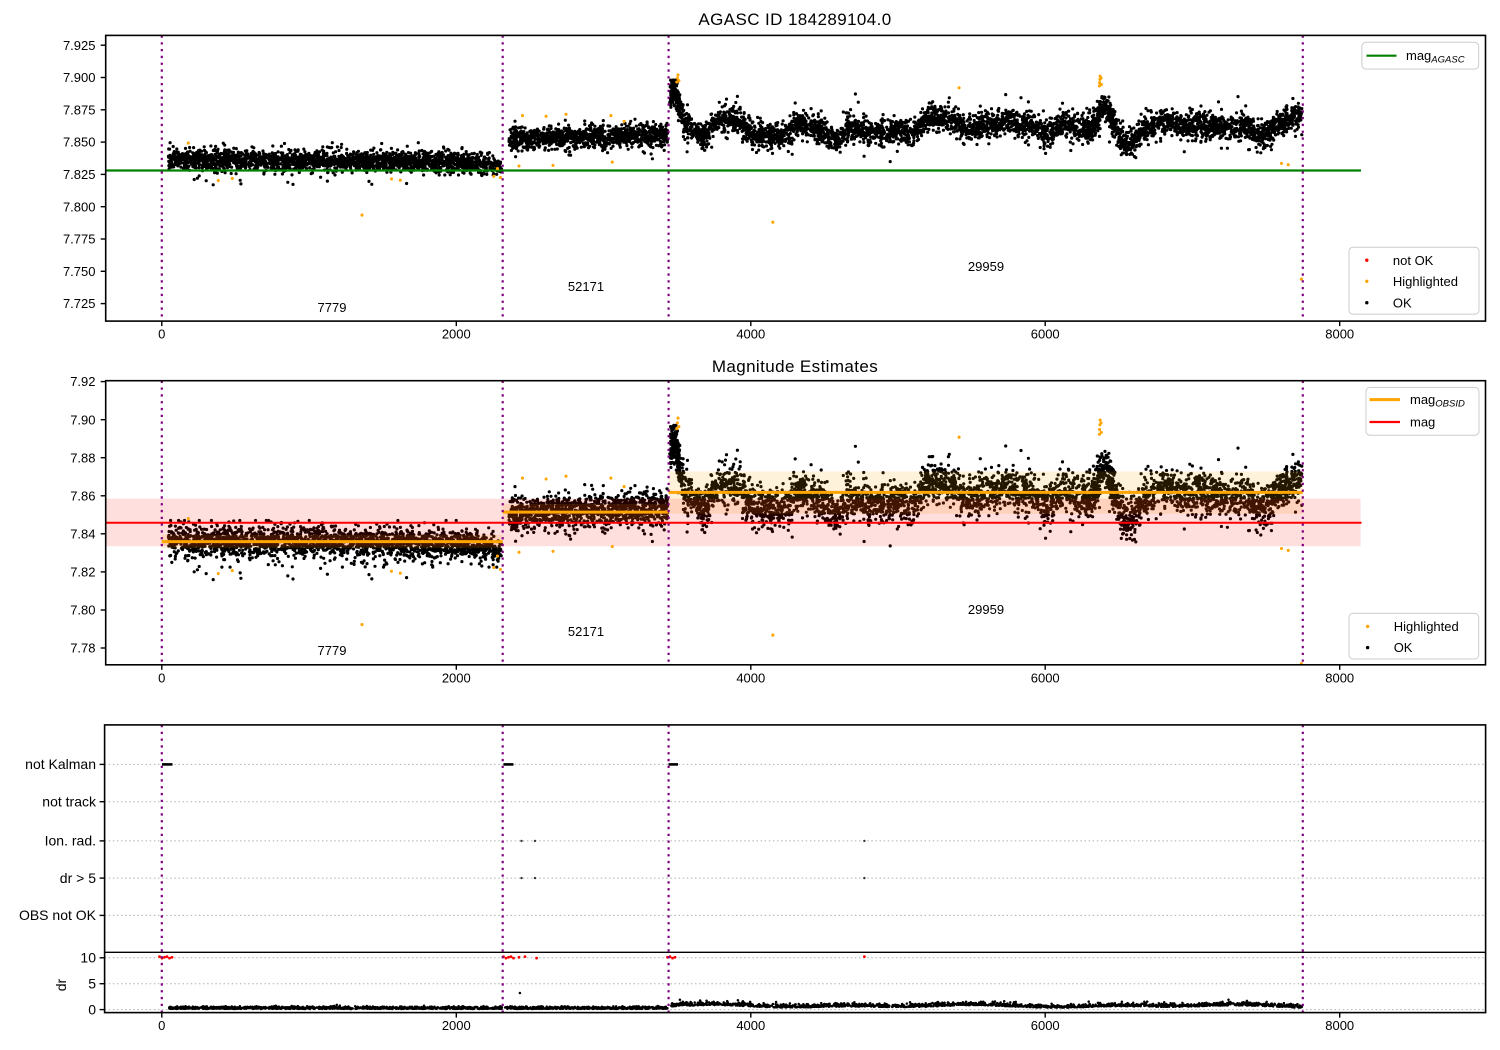 The width and height of the screenshot is (1500, 1050). I want to click on svg-text: mag, so click(1422, 422).